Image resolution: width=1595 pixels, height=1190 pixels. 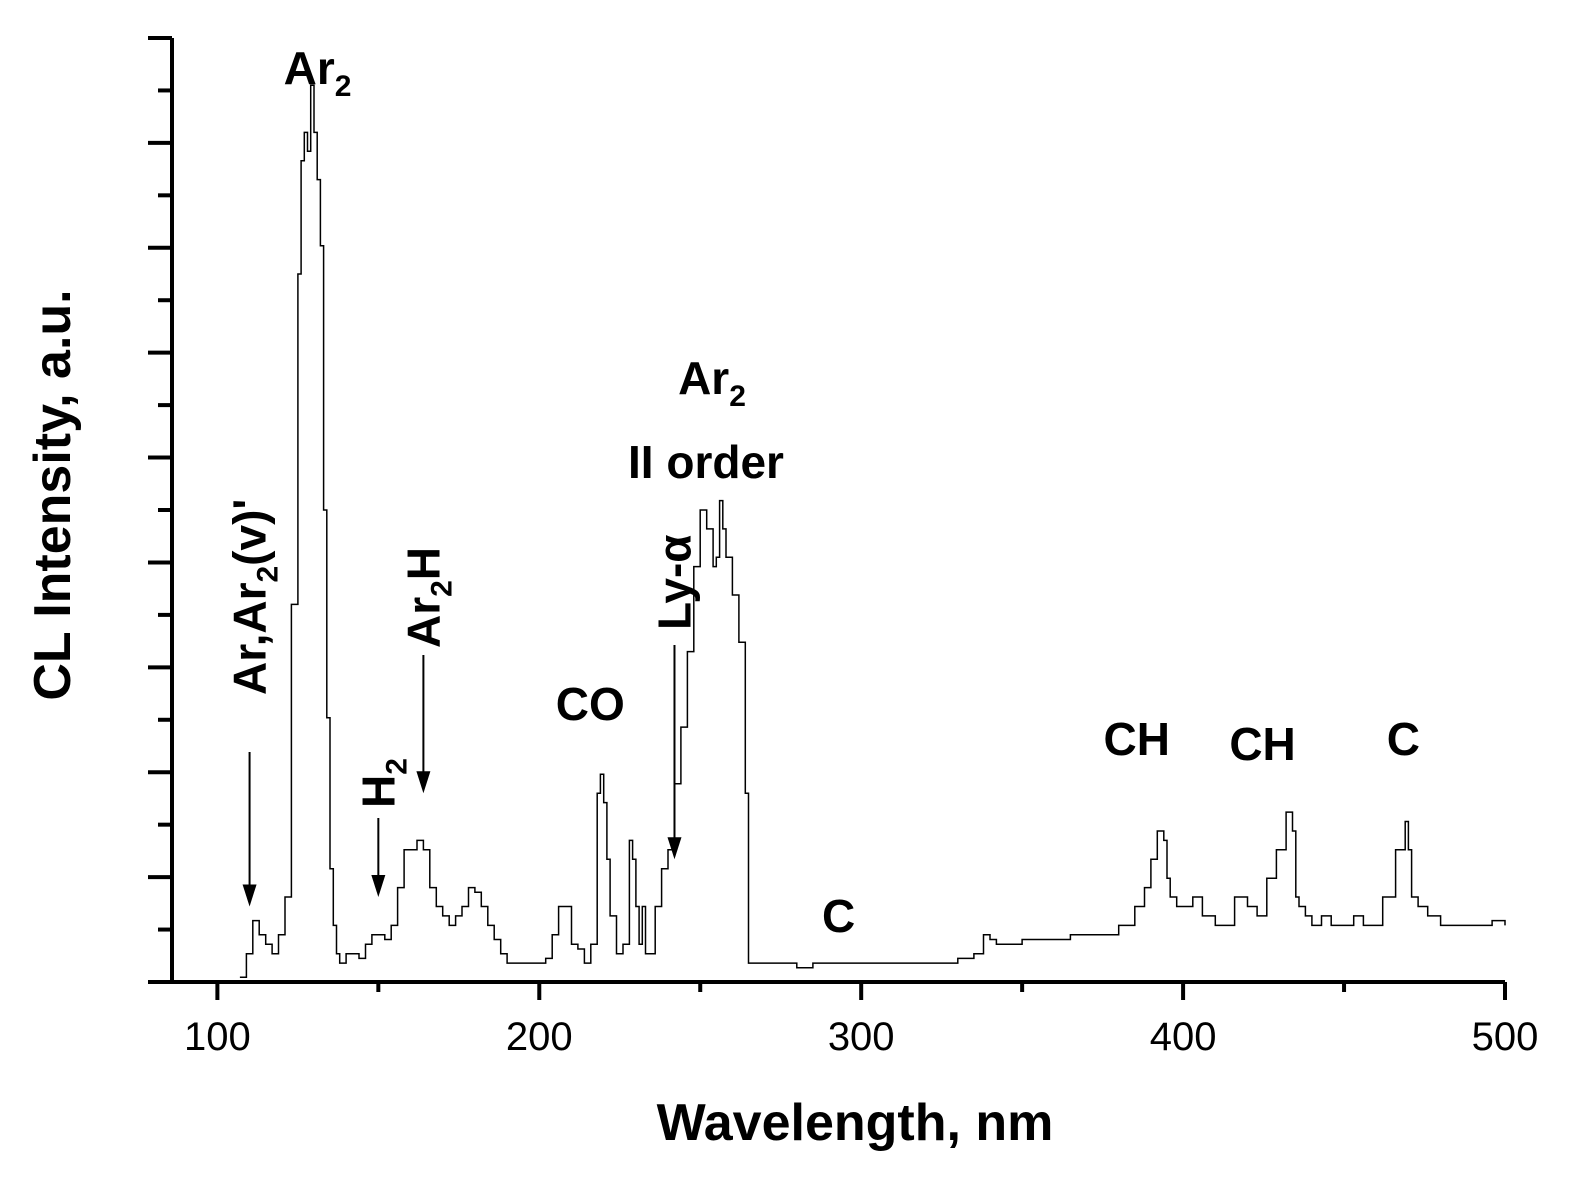 I want to click on annotation-h2: H2, so click(x=382, y=783).